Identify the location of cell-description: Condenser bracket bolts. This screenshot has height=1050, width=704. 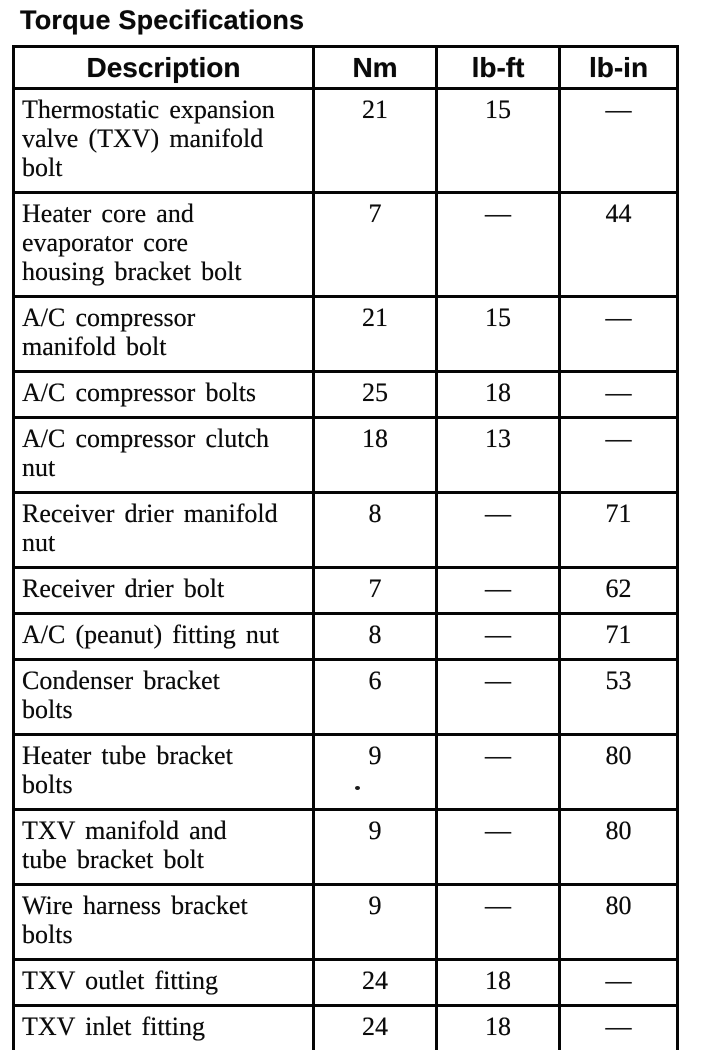
(163, 697).